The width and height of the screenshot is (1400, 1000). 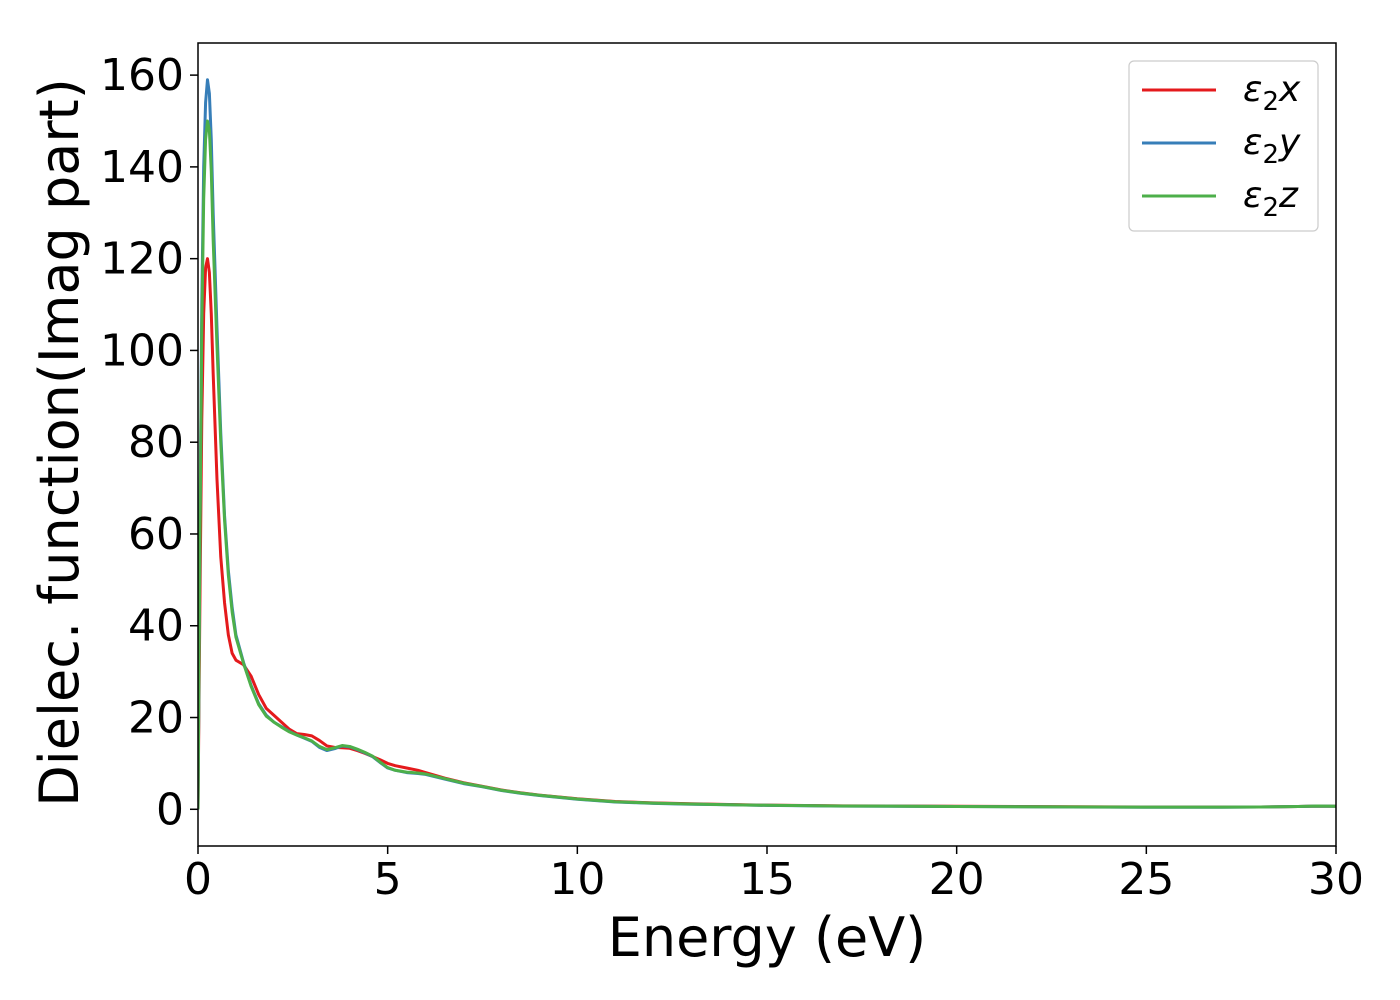 I want to click on y-tick-label: 20, so click(x=156, y=718).